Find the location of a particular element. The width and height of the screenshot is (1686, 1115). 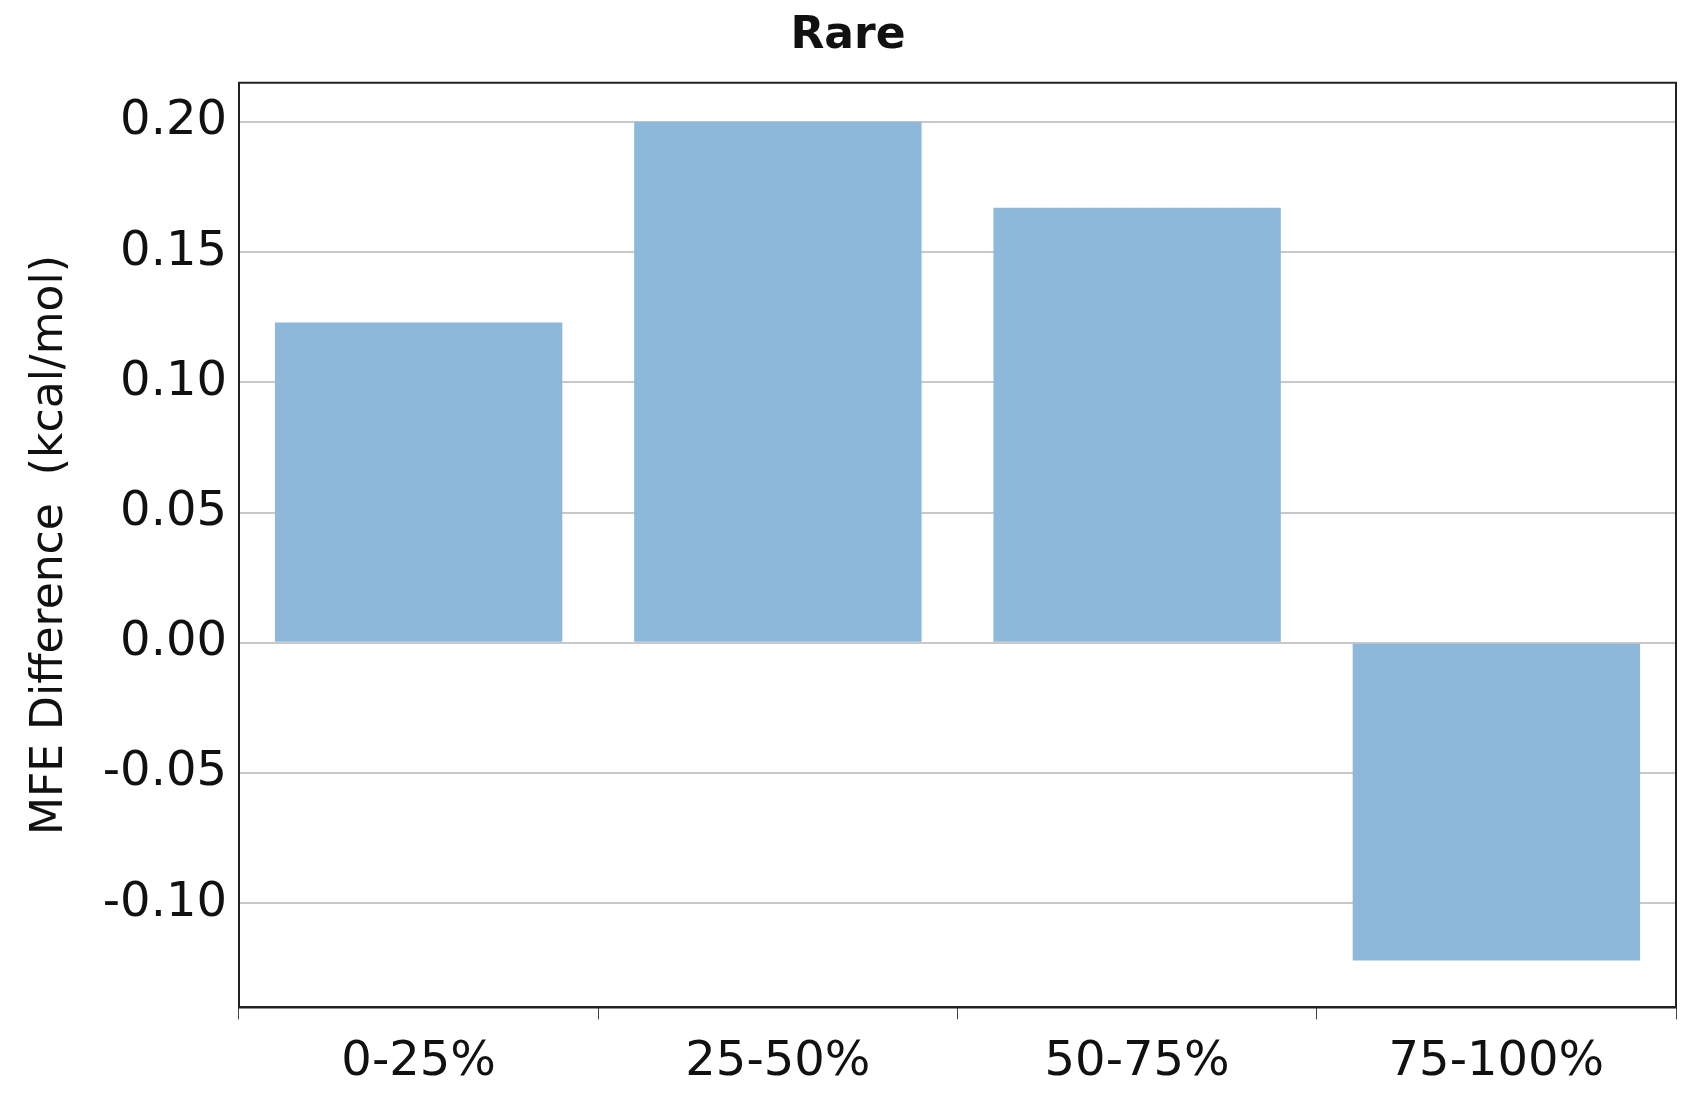

y-tick-label: -0.10 is located at coordinates (164, 898).